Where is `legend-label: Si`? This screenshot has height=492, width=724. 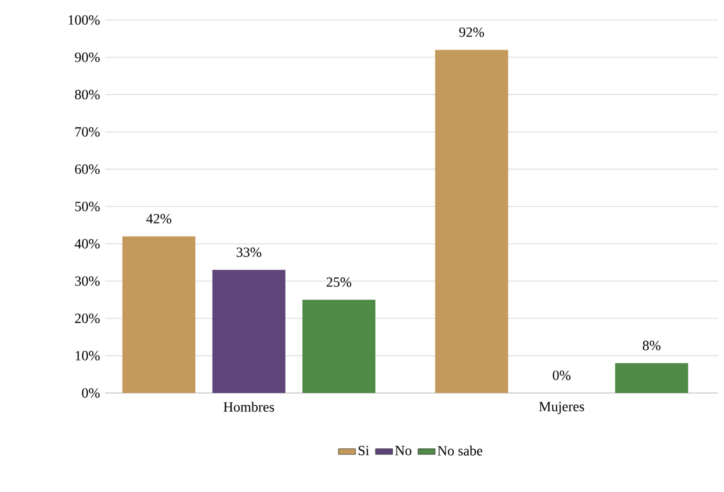
legend-label: Si is located at coordinates (364, 451).